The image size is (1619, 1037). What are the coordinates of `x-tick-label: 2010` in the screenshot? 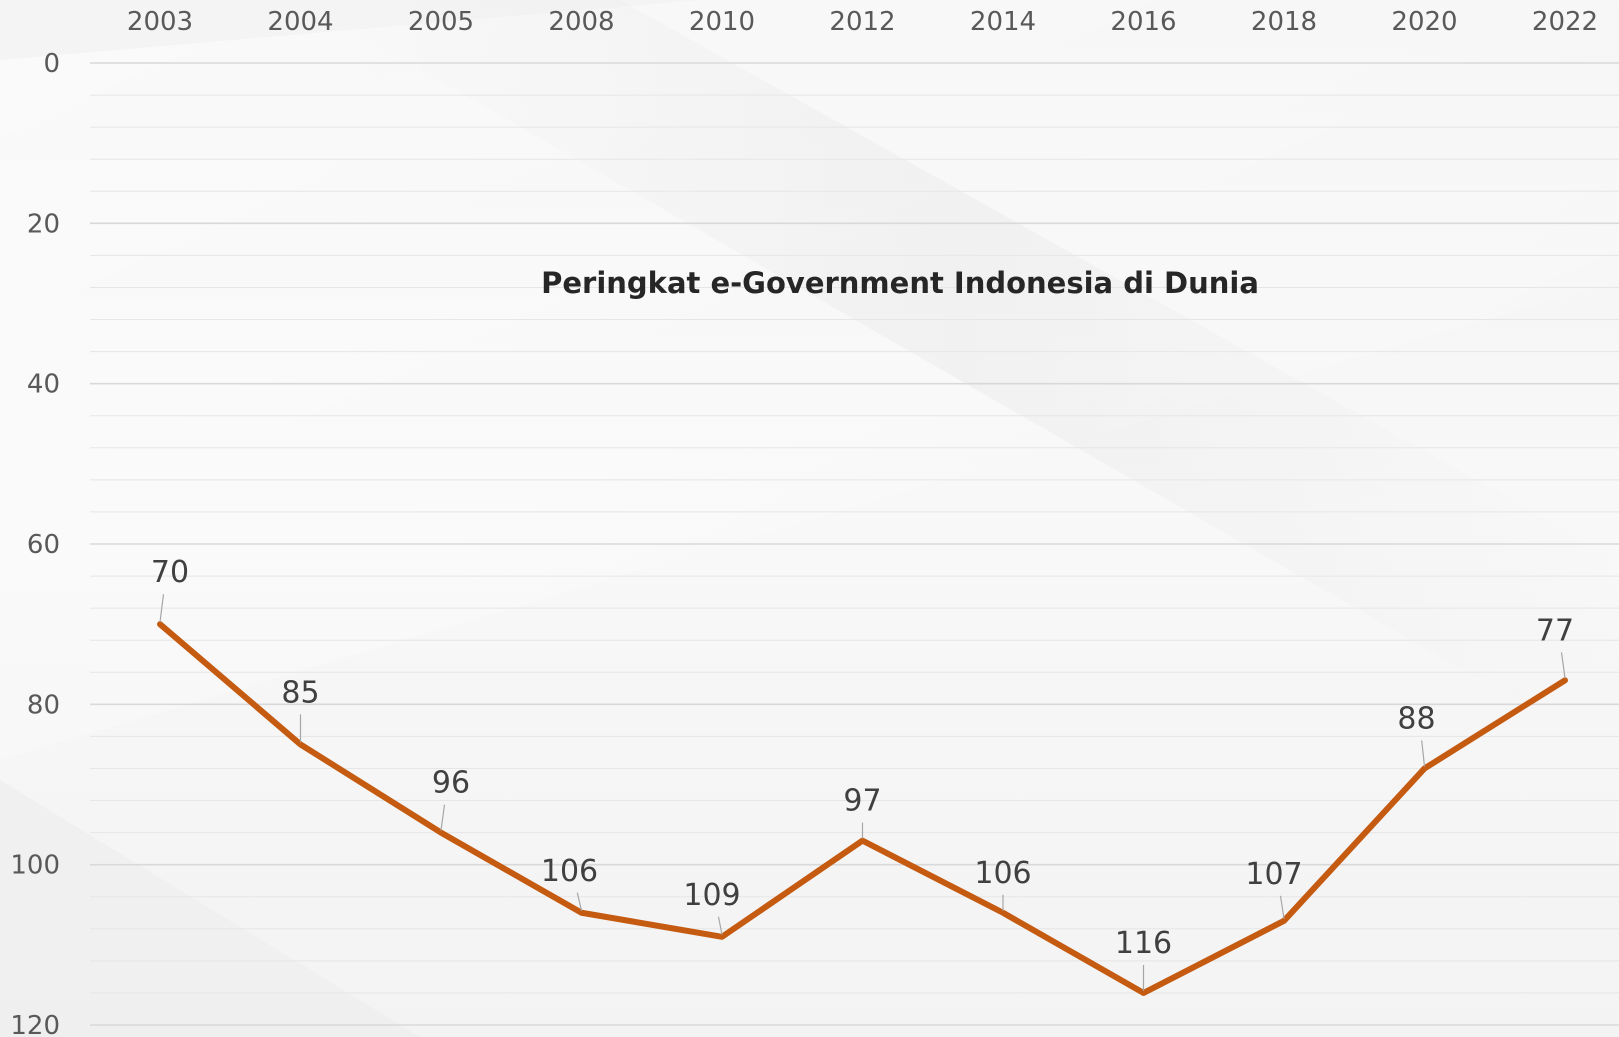 It's located at (722, 22).